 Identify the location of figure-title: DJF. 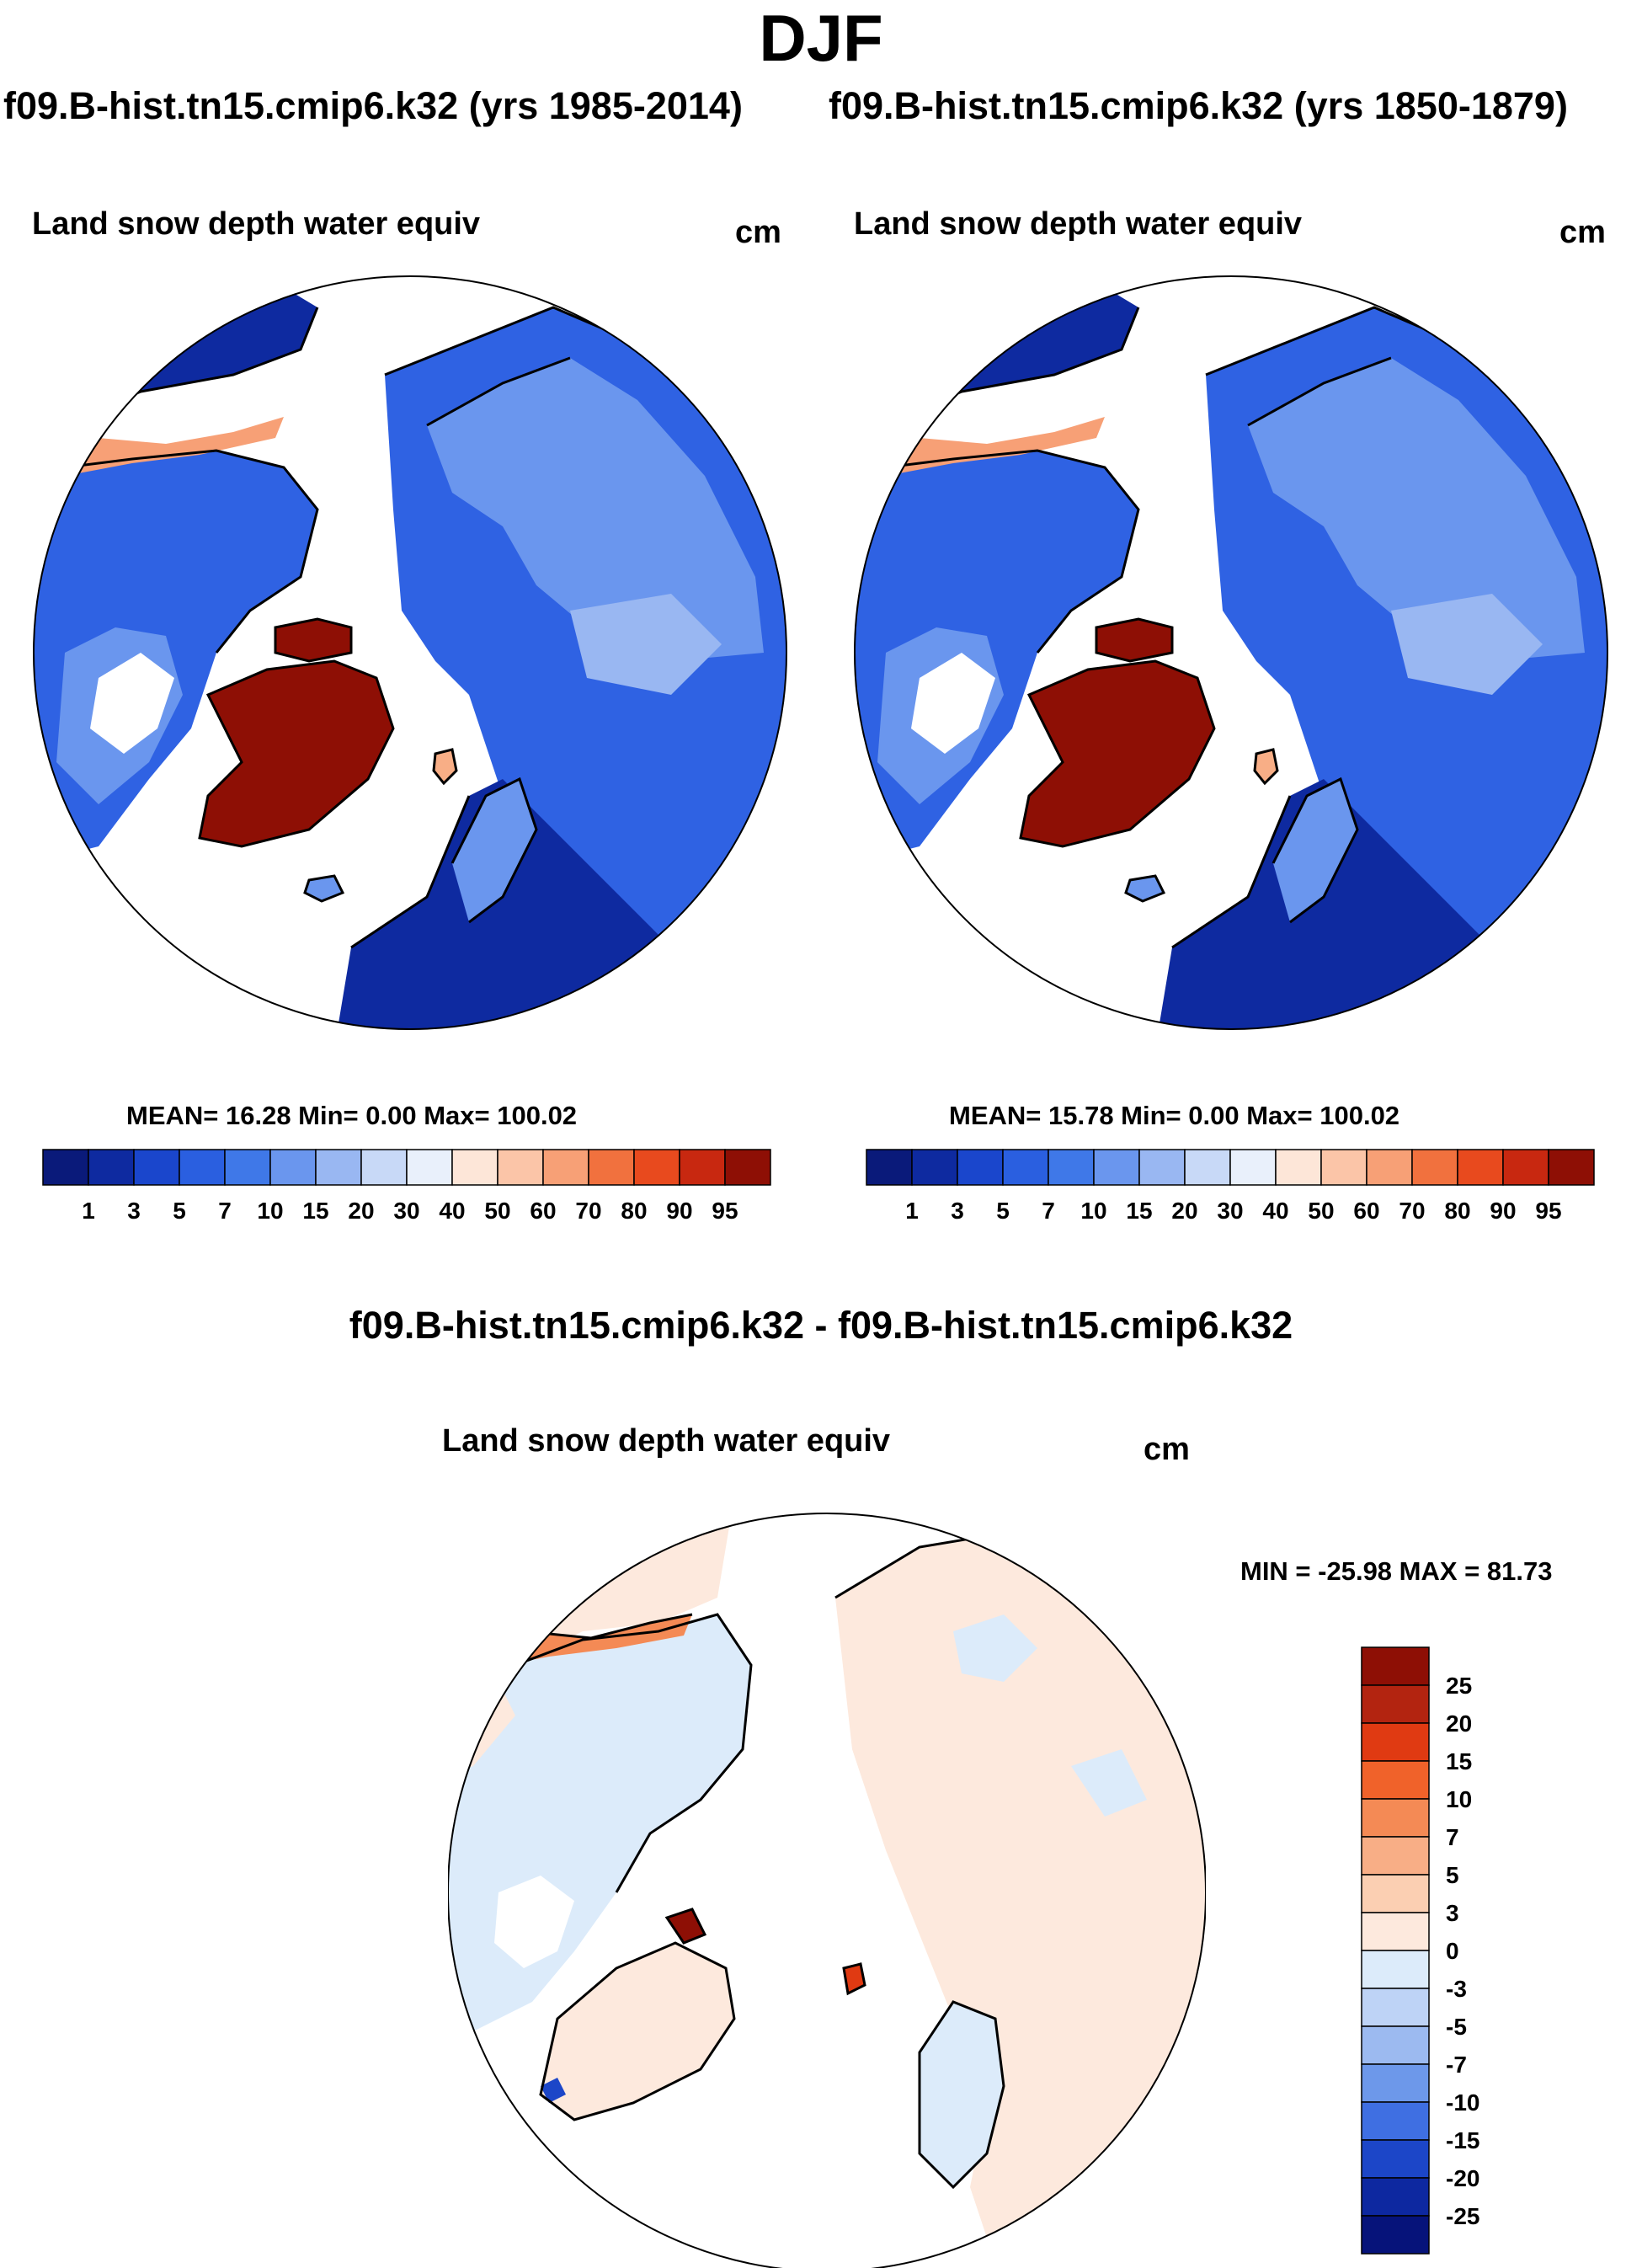
(821, 38).